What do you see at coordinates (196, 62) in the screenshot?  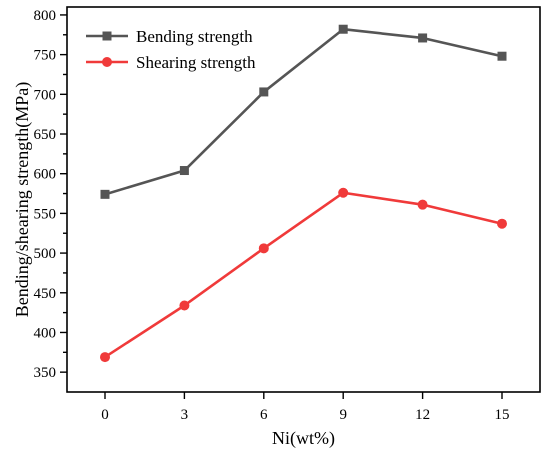 I see `legend-label: Shearing strength` at bounding box center [196, 62].